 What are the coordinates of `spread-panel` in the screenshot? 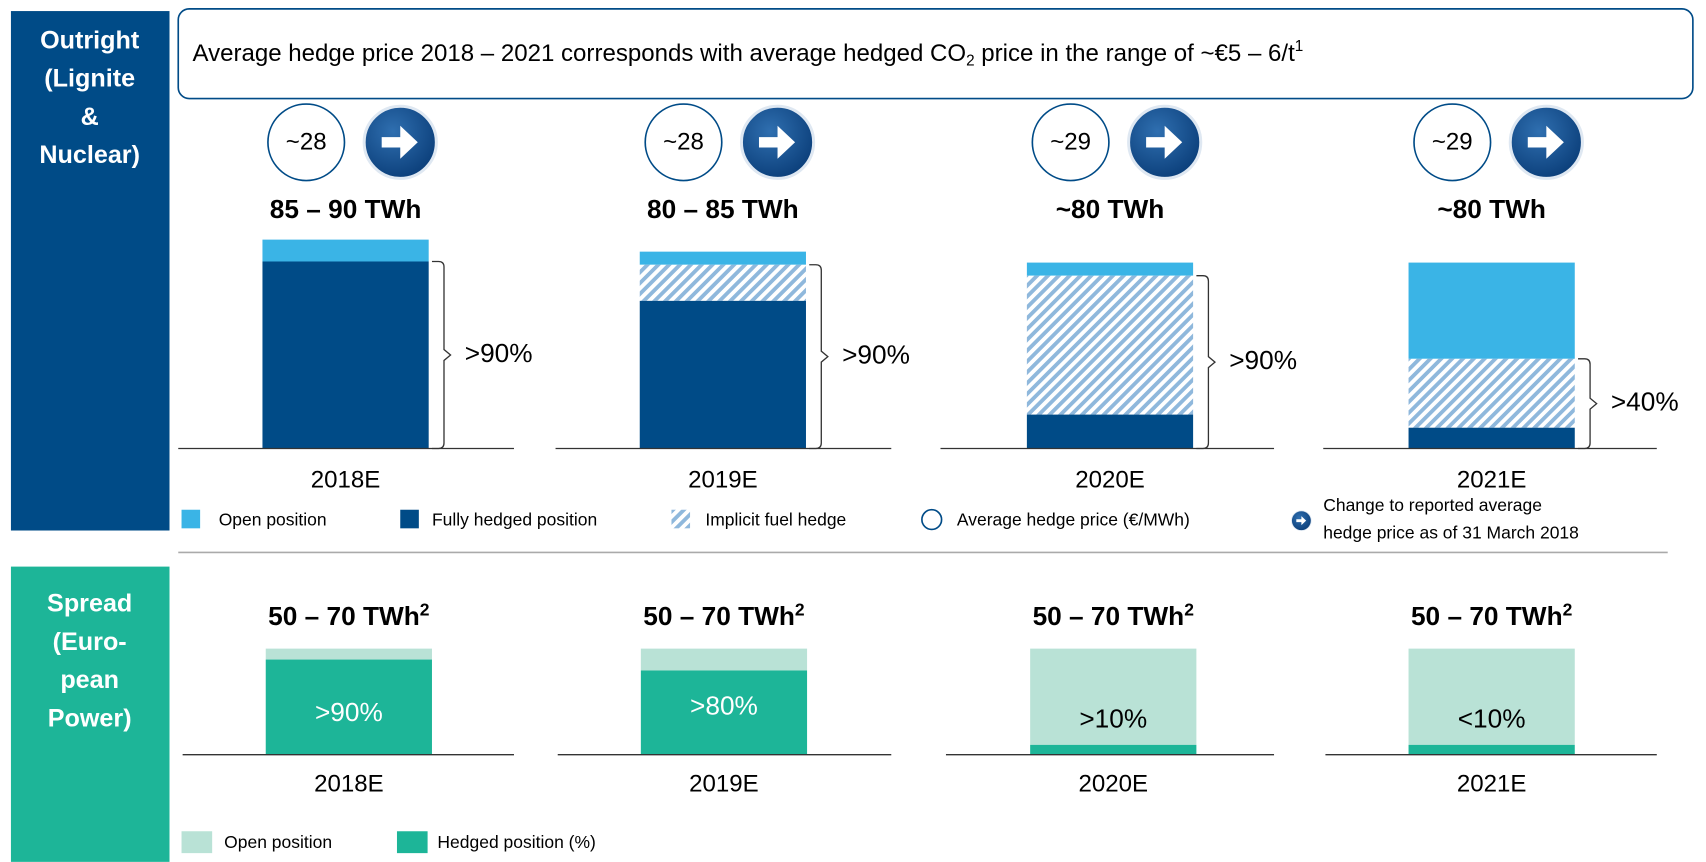 It's located at (90, 714).